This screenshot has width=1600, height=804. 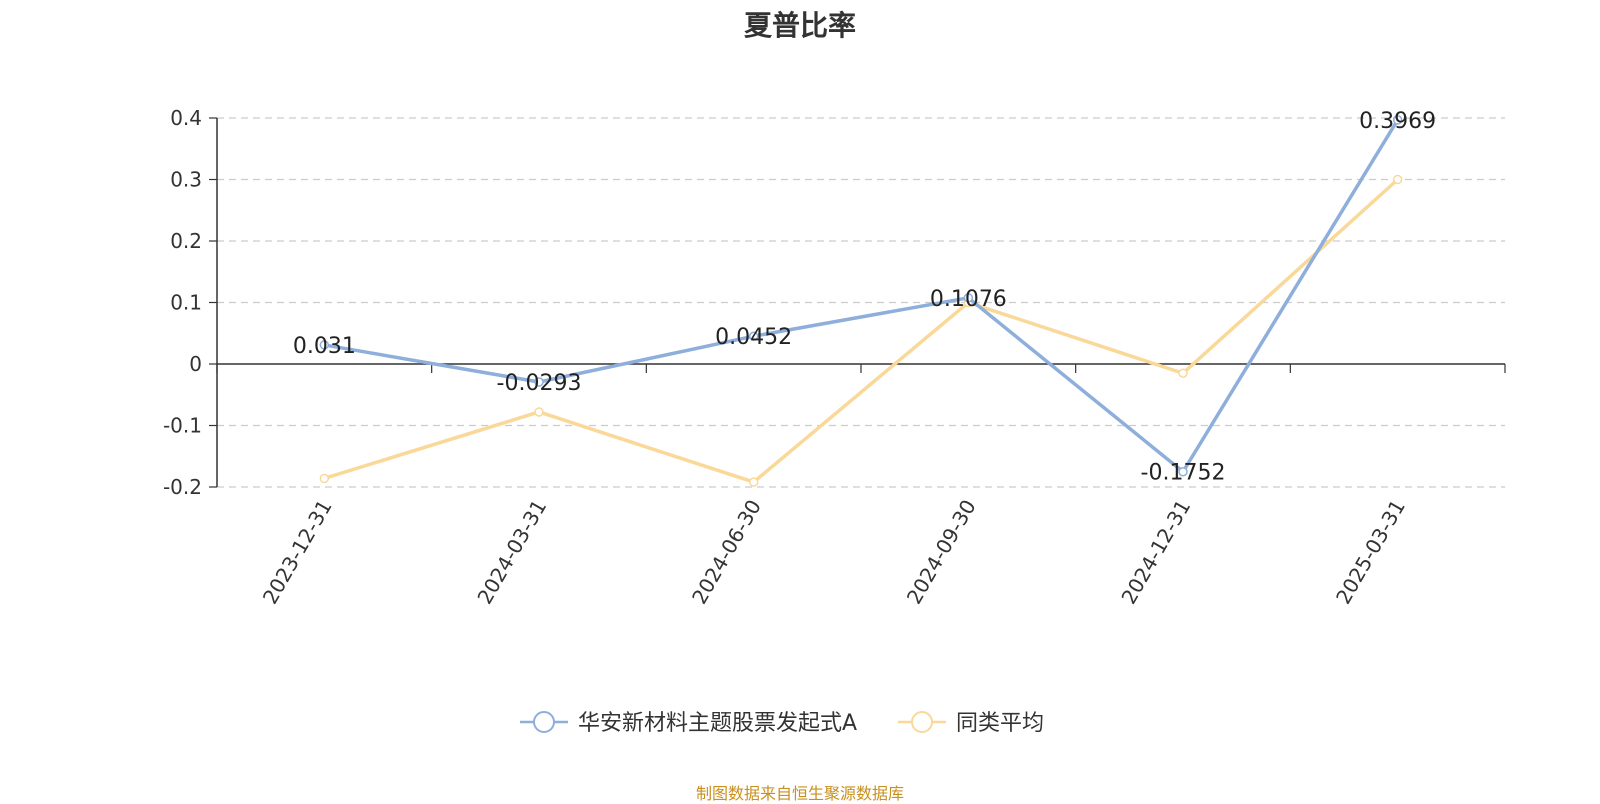 I want to click on data-label: -0.0293, so click(x=539, y=383).